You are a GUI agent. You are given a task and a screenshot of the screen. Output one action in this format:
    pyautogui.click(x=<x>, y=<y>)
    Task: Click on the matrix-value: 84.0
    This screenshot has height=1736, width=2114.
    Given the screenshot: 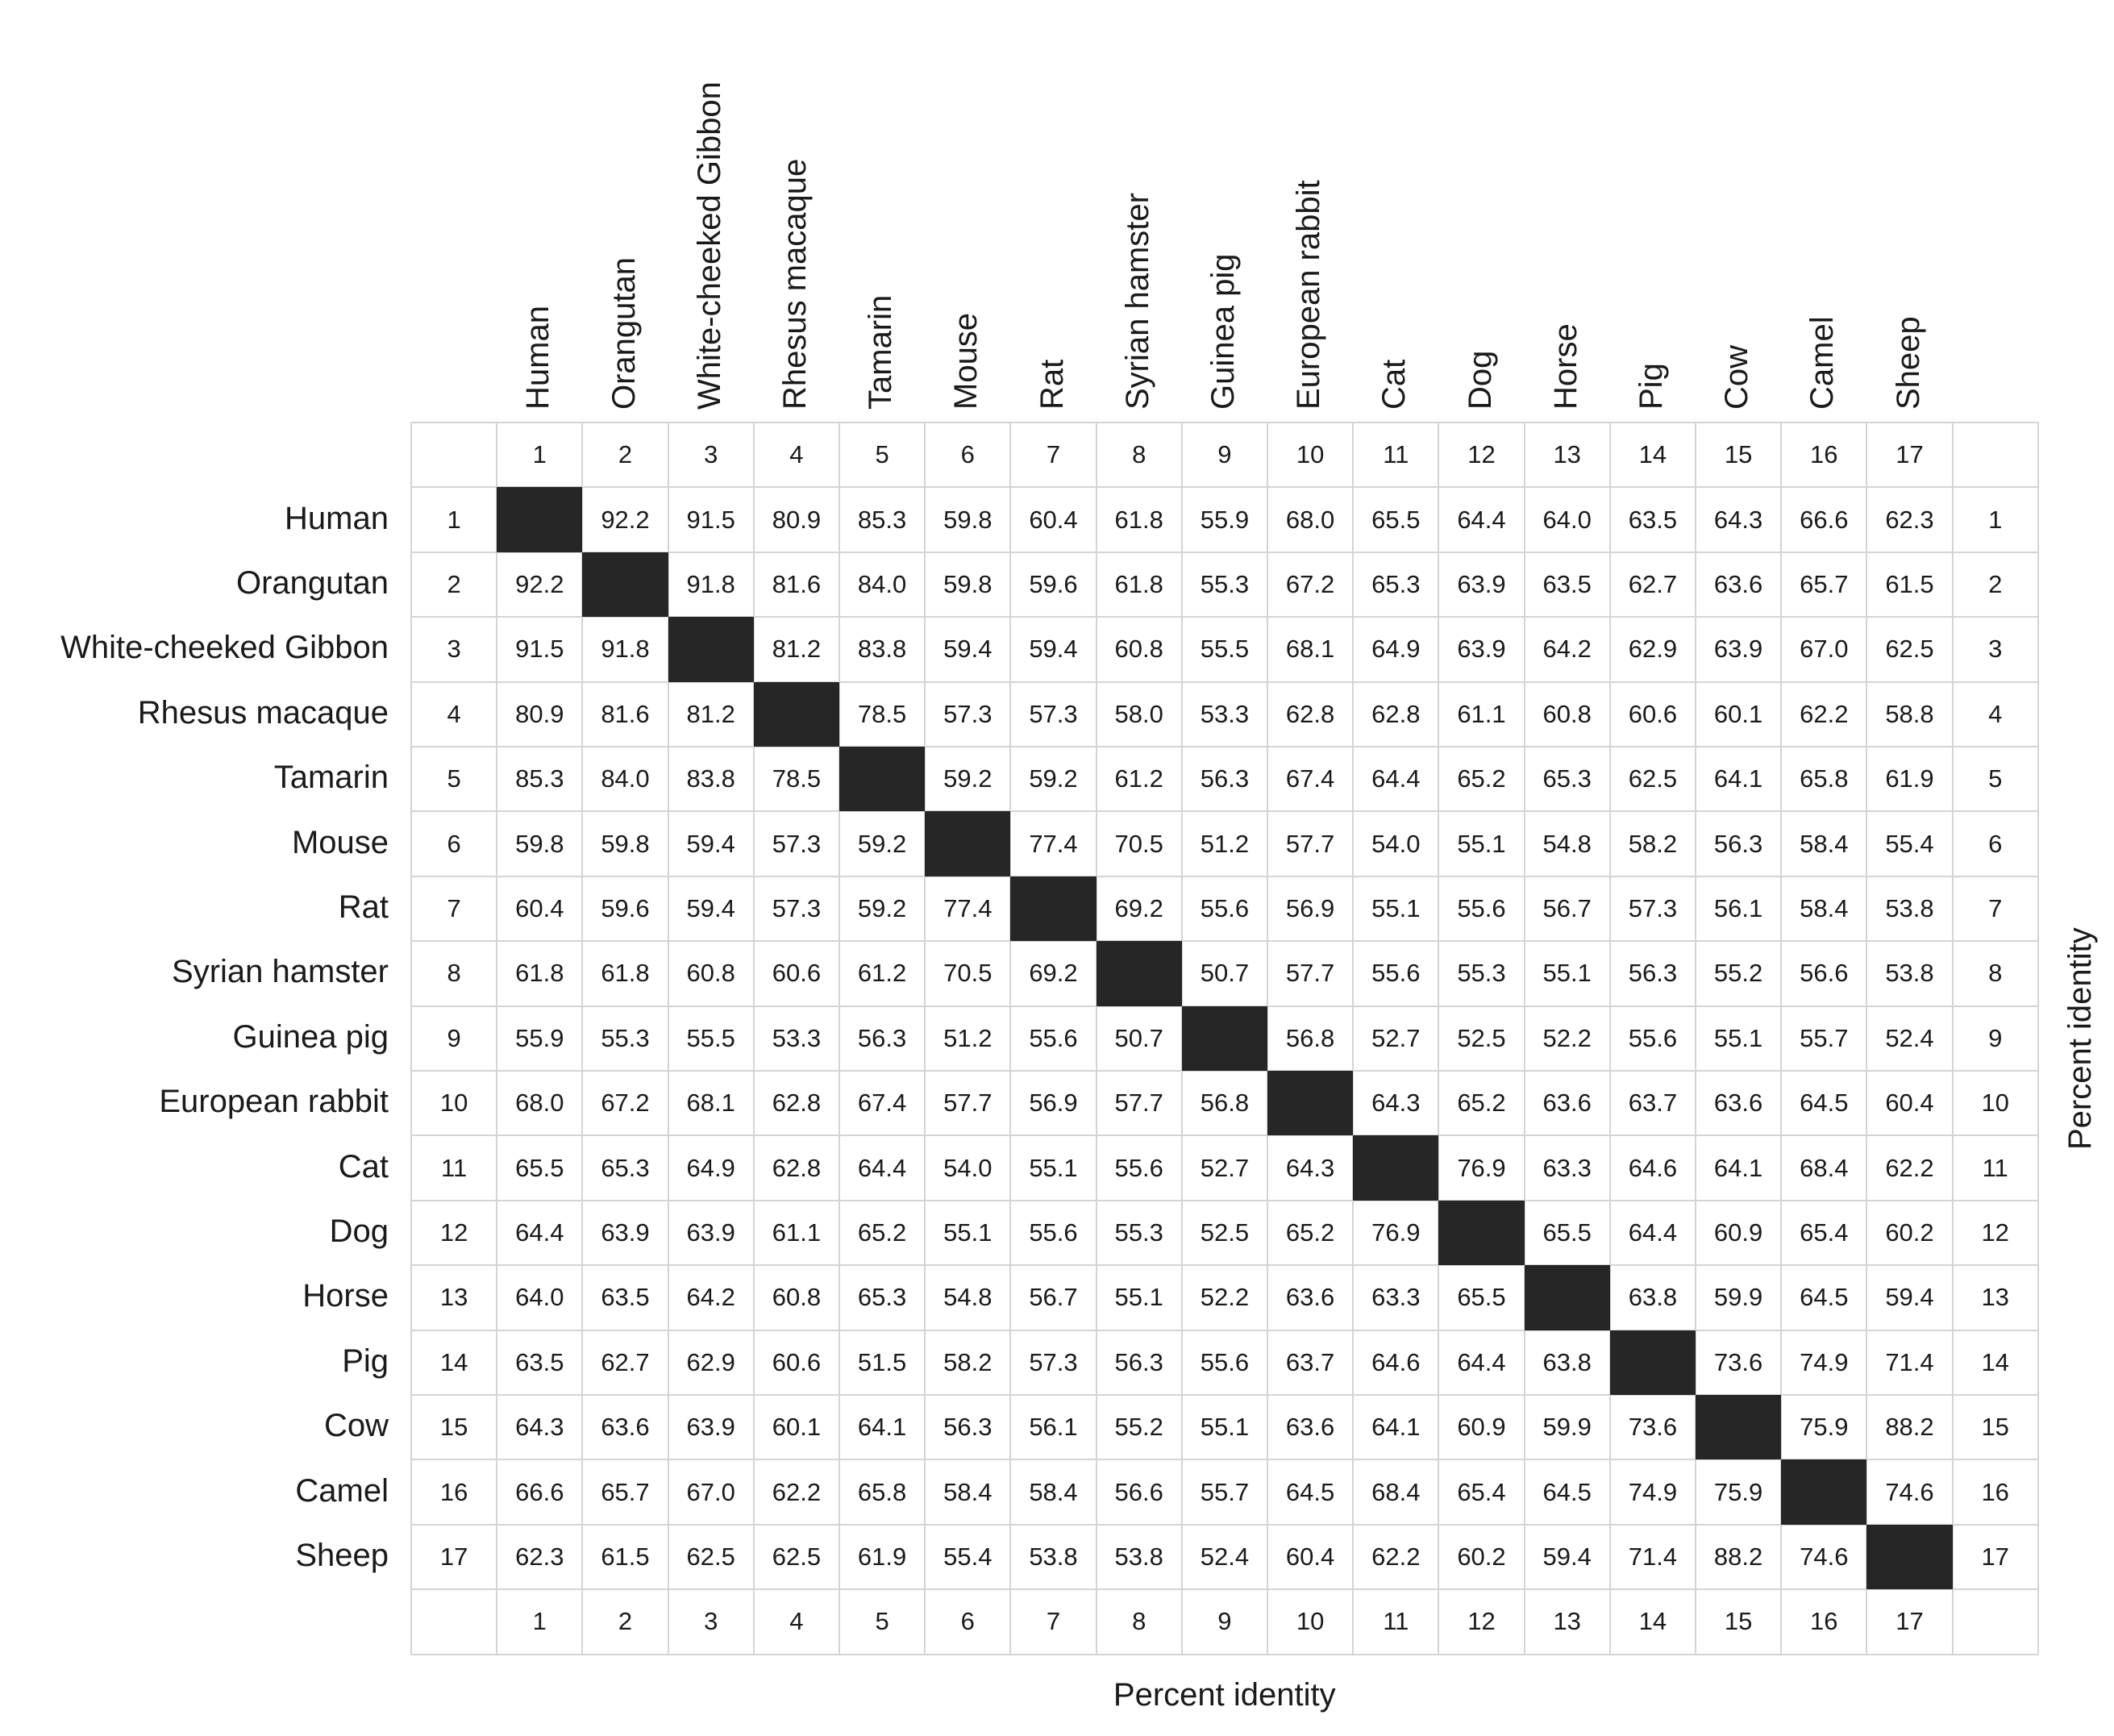 What is the action you would take?
    pyautogui.click(x=882, y=583)
    